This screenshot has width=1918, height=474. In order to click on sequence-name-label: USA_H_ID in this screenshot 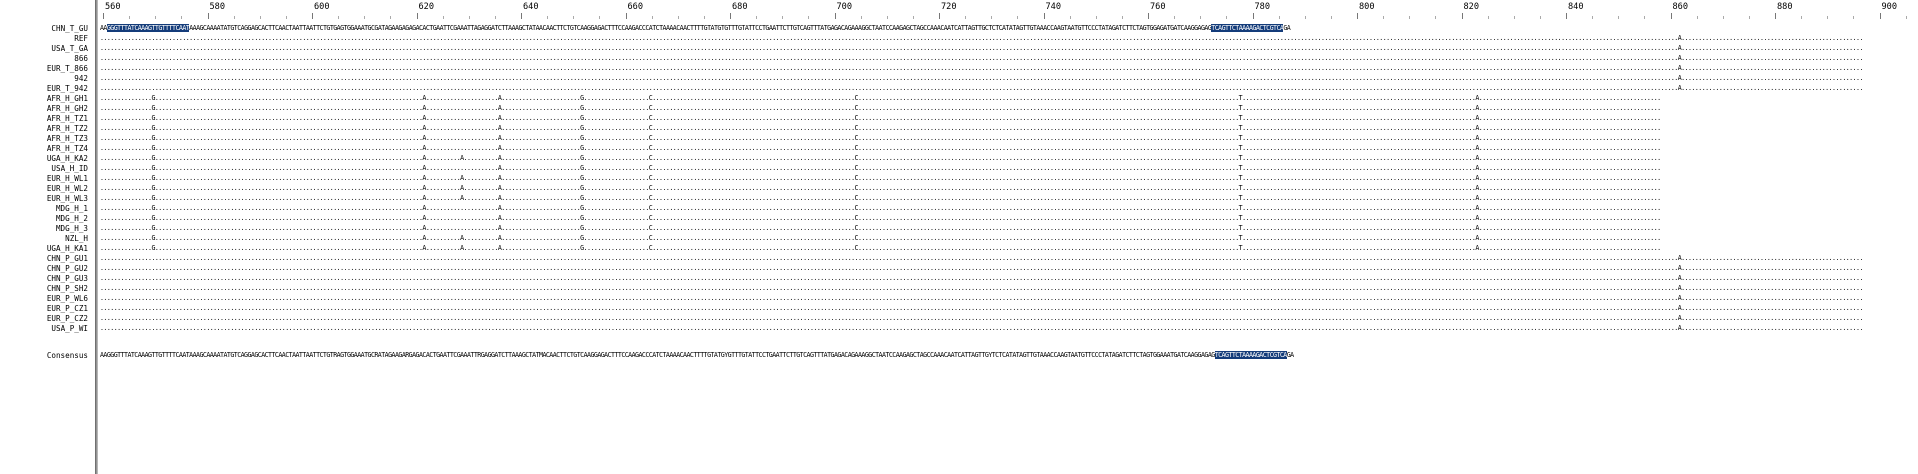, I will do `click(69, 168)`.